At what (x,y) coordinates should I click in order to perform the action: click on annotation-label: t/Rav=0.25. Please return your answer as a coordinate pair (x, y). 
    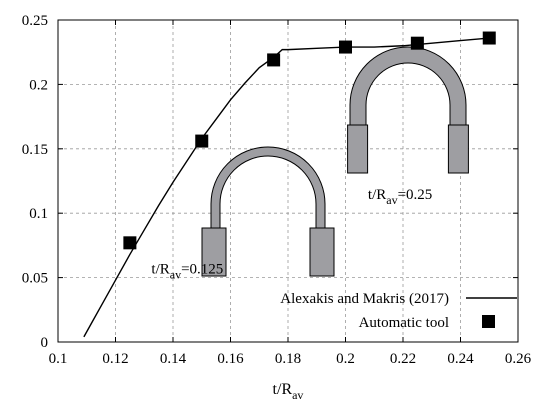
    Looking at the image, I should click on (400, 197).